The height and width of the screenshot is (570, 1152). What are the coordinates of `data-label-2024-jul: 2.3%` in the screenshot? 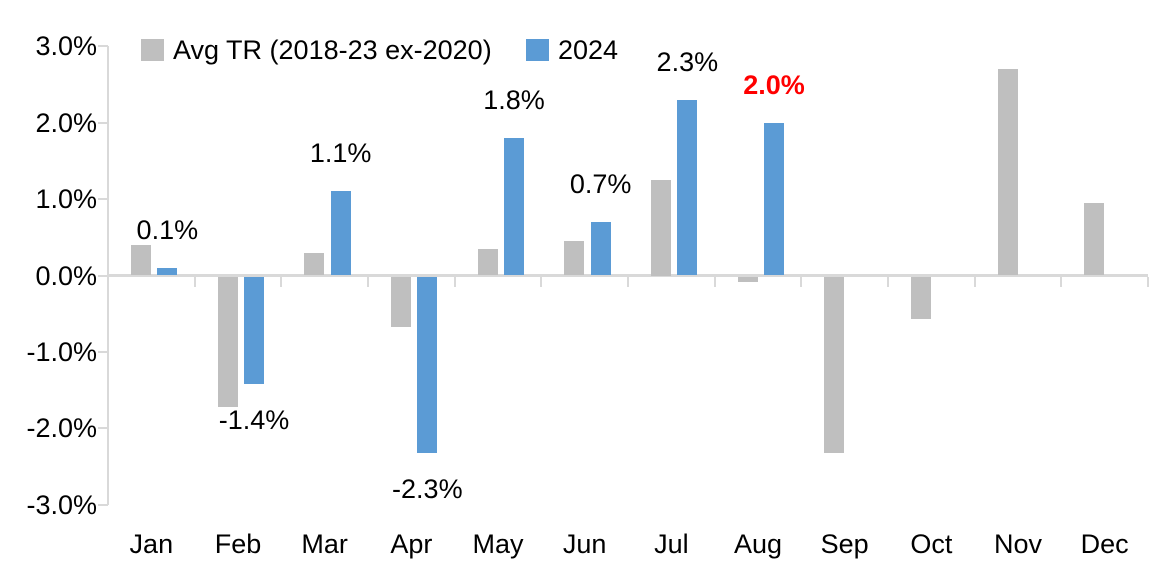 It's located at (687, 61).